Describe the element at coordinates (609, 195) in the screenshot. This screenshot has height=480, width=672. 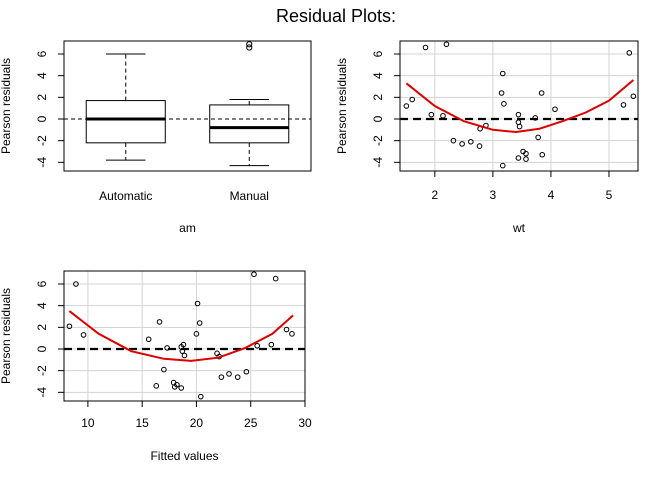
I see `x-tick-label: 5` at that location.